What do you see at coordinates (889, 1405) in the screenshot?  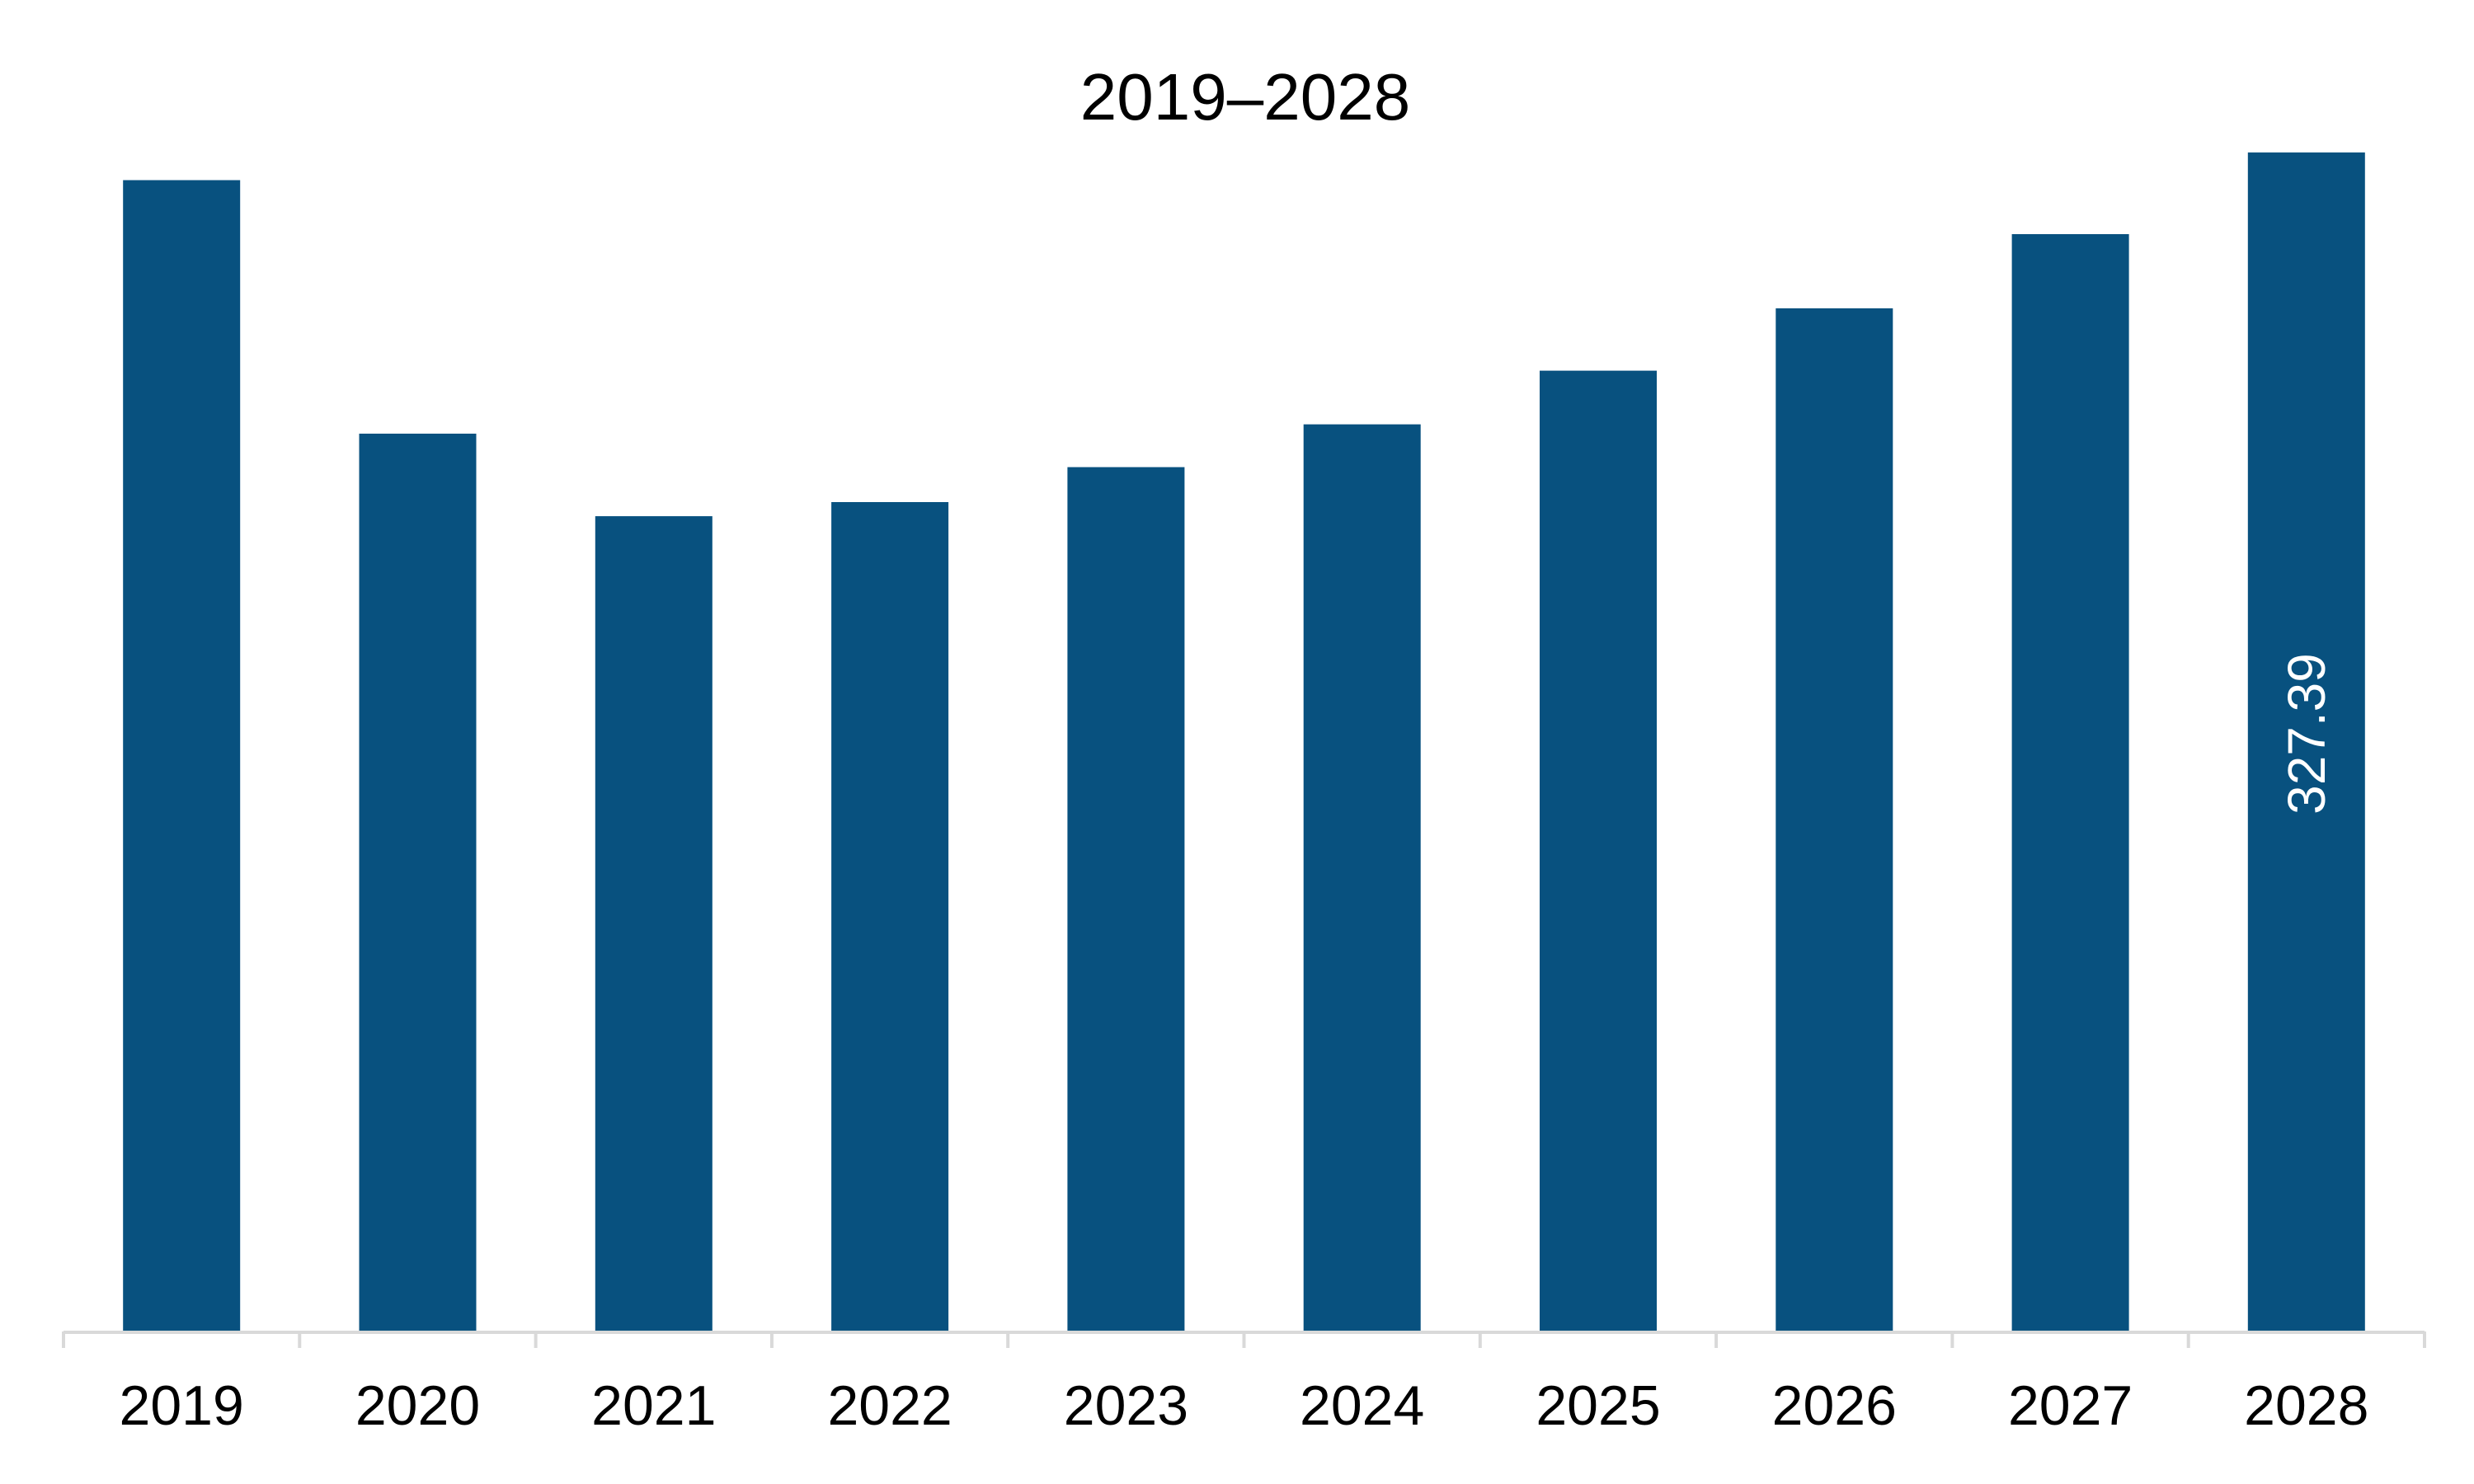 I see `x-tick-label-2022: 2022` at bounding box center [889, 1405].